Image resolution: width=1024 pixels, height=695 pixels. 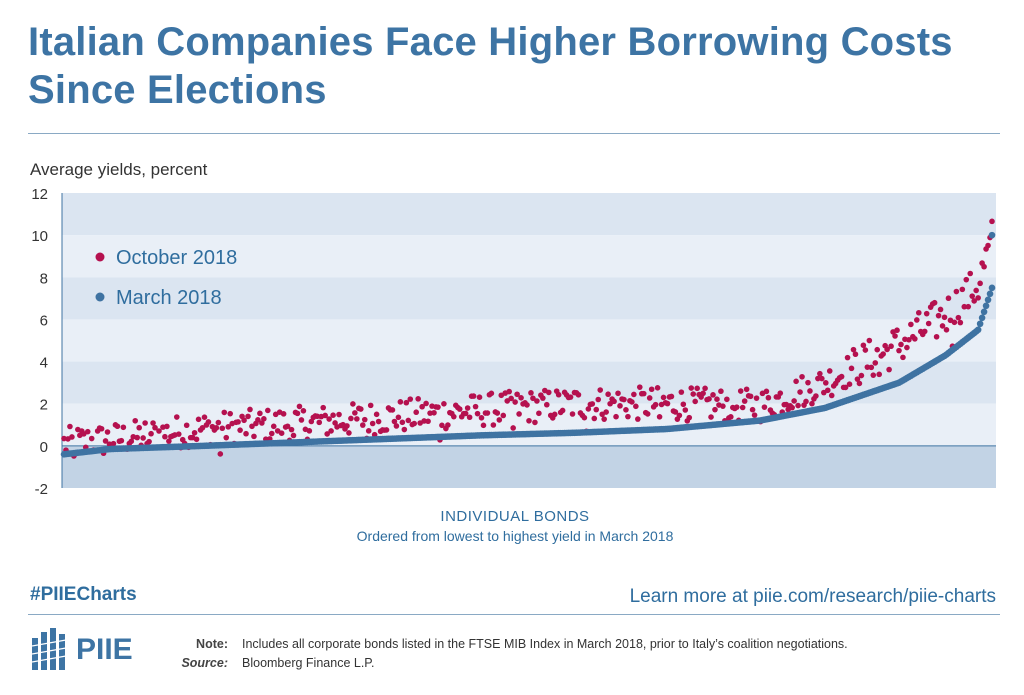 I want to click on y-tick-label: 8, so click(x=44, y=278).